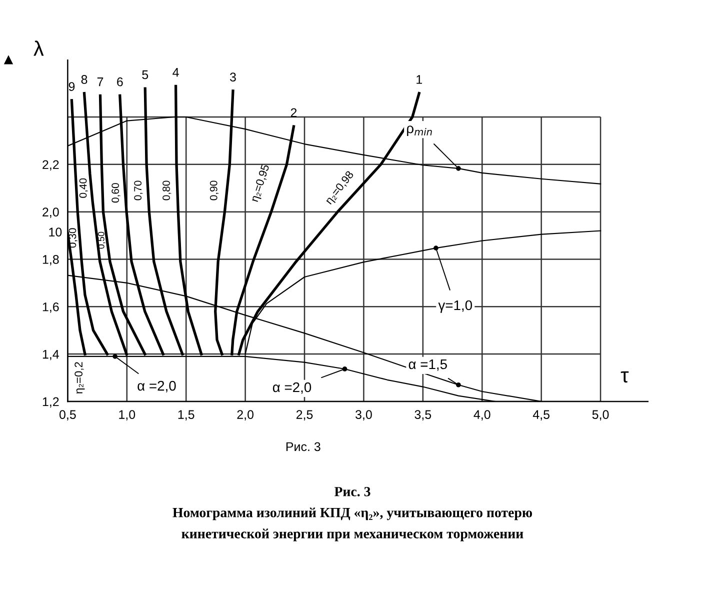 The height and width of the screenshot is (601, 705). Describe the element at coordinates (50, 213) in the screenshot. I see `y-tick-label: 2,0` at that location.